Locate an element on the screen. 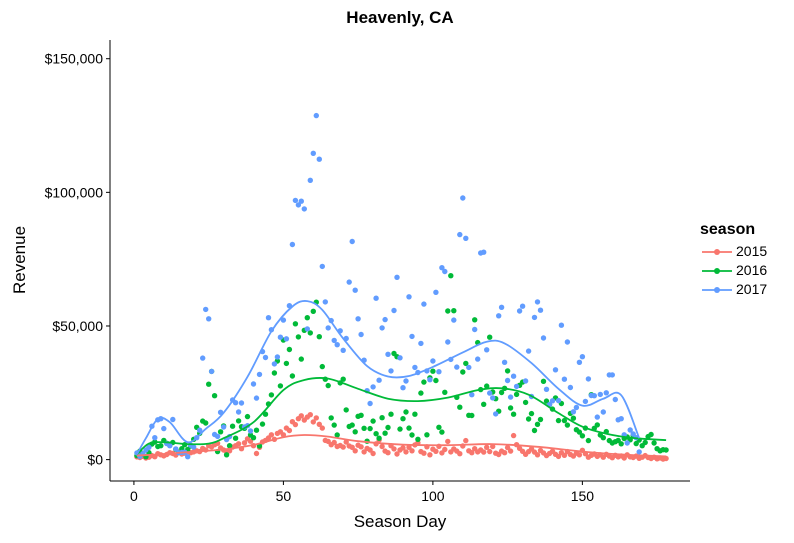 The image size is (794, 543). legend-key-2016 is located at coordinates (717, 271).